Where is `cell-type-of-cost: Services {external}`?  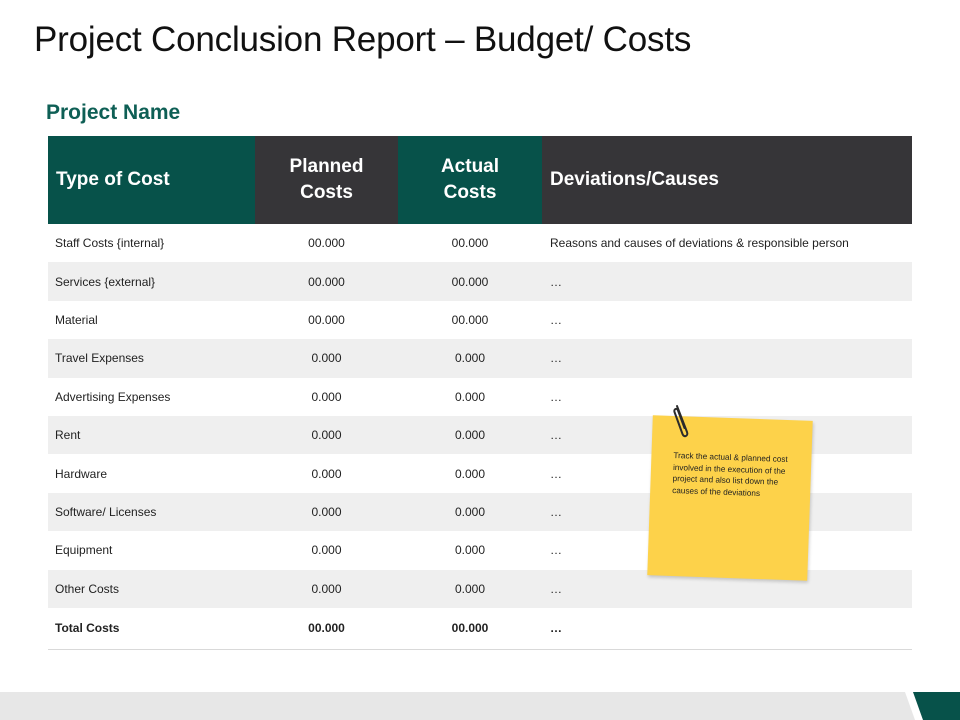 cell-type-of-cost: Services {external} is located at coordinates (151, 281).